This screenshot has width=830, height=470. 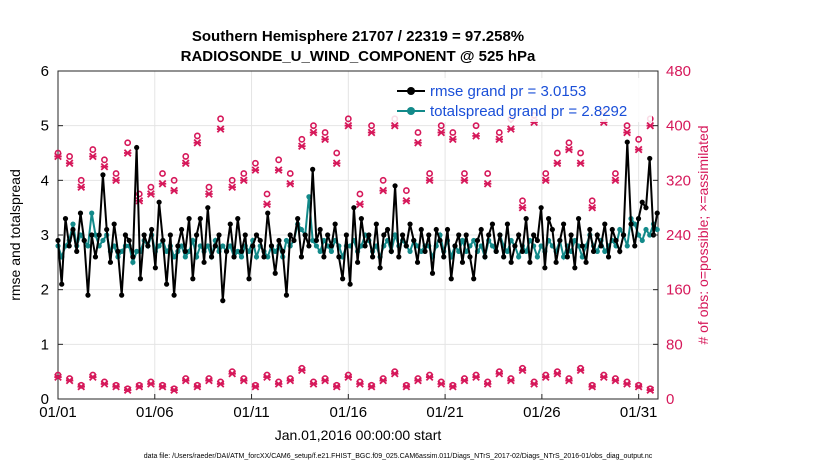 I want to click on legend-spread-marker, so click(x=411, y=111).